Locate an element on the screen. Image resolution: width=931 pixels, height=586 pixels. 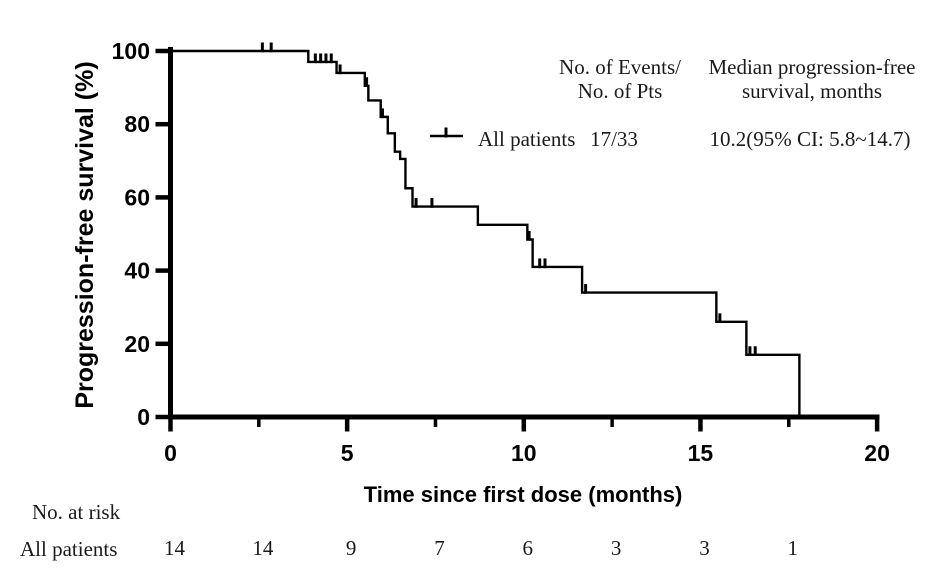
y-tick-marks is located at coordinates (162, 234).